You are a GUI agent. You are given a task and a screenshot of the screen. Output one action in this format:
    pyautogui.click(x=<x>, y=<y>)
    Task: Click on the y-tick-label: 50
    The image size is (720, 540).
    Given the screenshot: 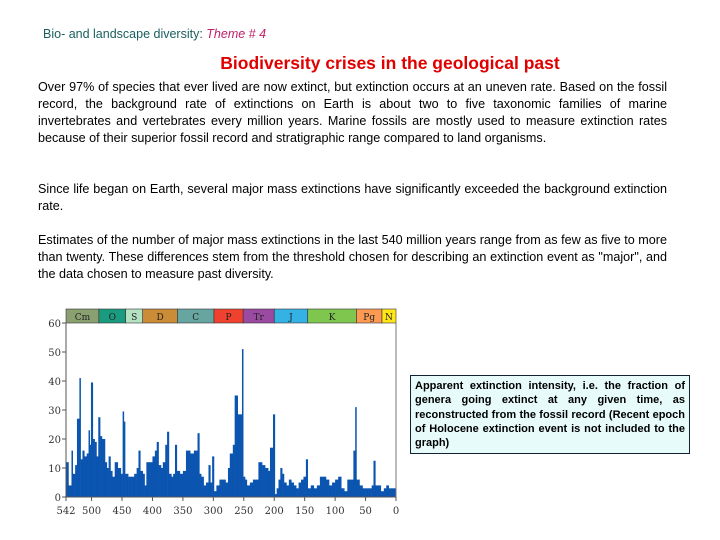 What is the action you would take?
    pyautogui.click(x=54, y=353)
    